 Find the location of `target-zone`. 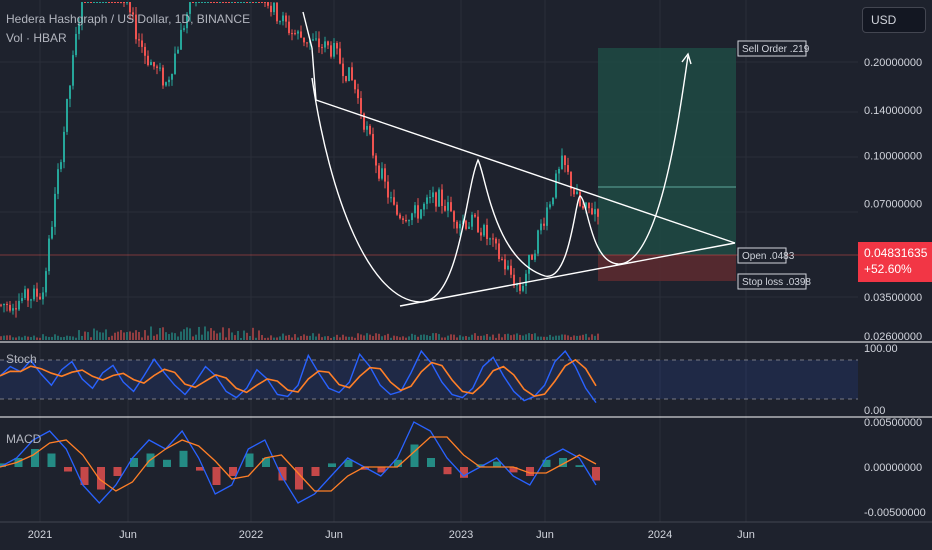

target-zone is located at coordinates (667, 151).